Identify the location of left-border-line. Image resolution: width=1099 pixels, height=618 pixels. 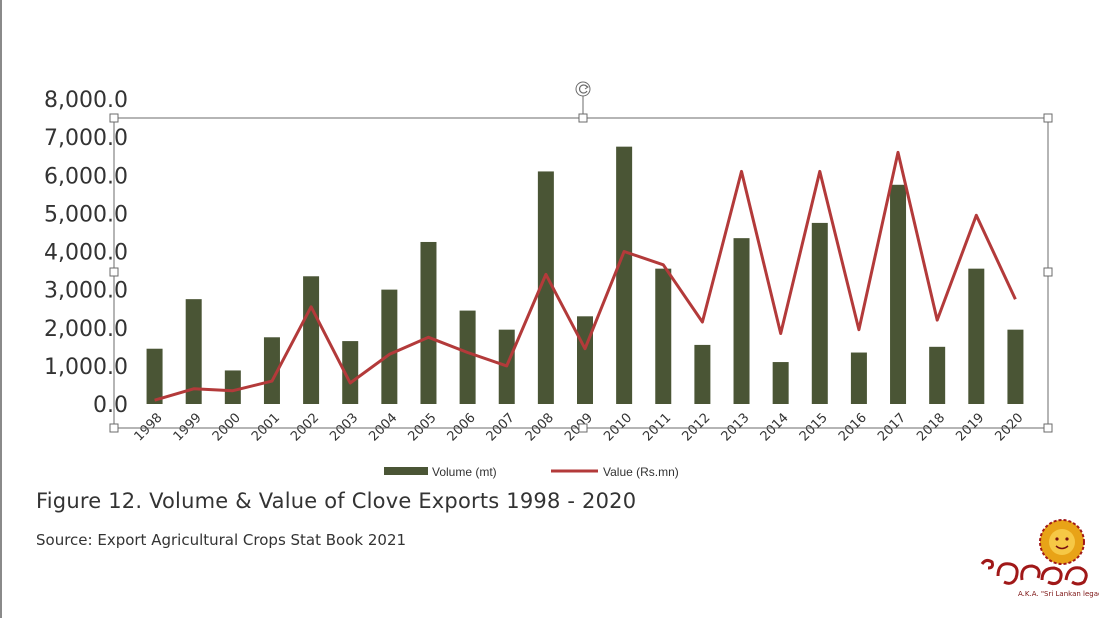
(1, 309).